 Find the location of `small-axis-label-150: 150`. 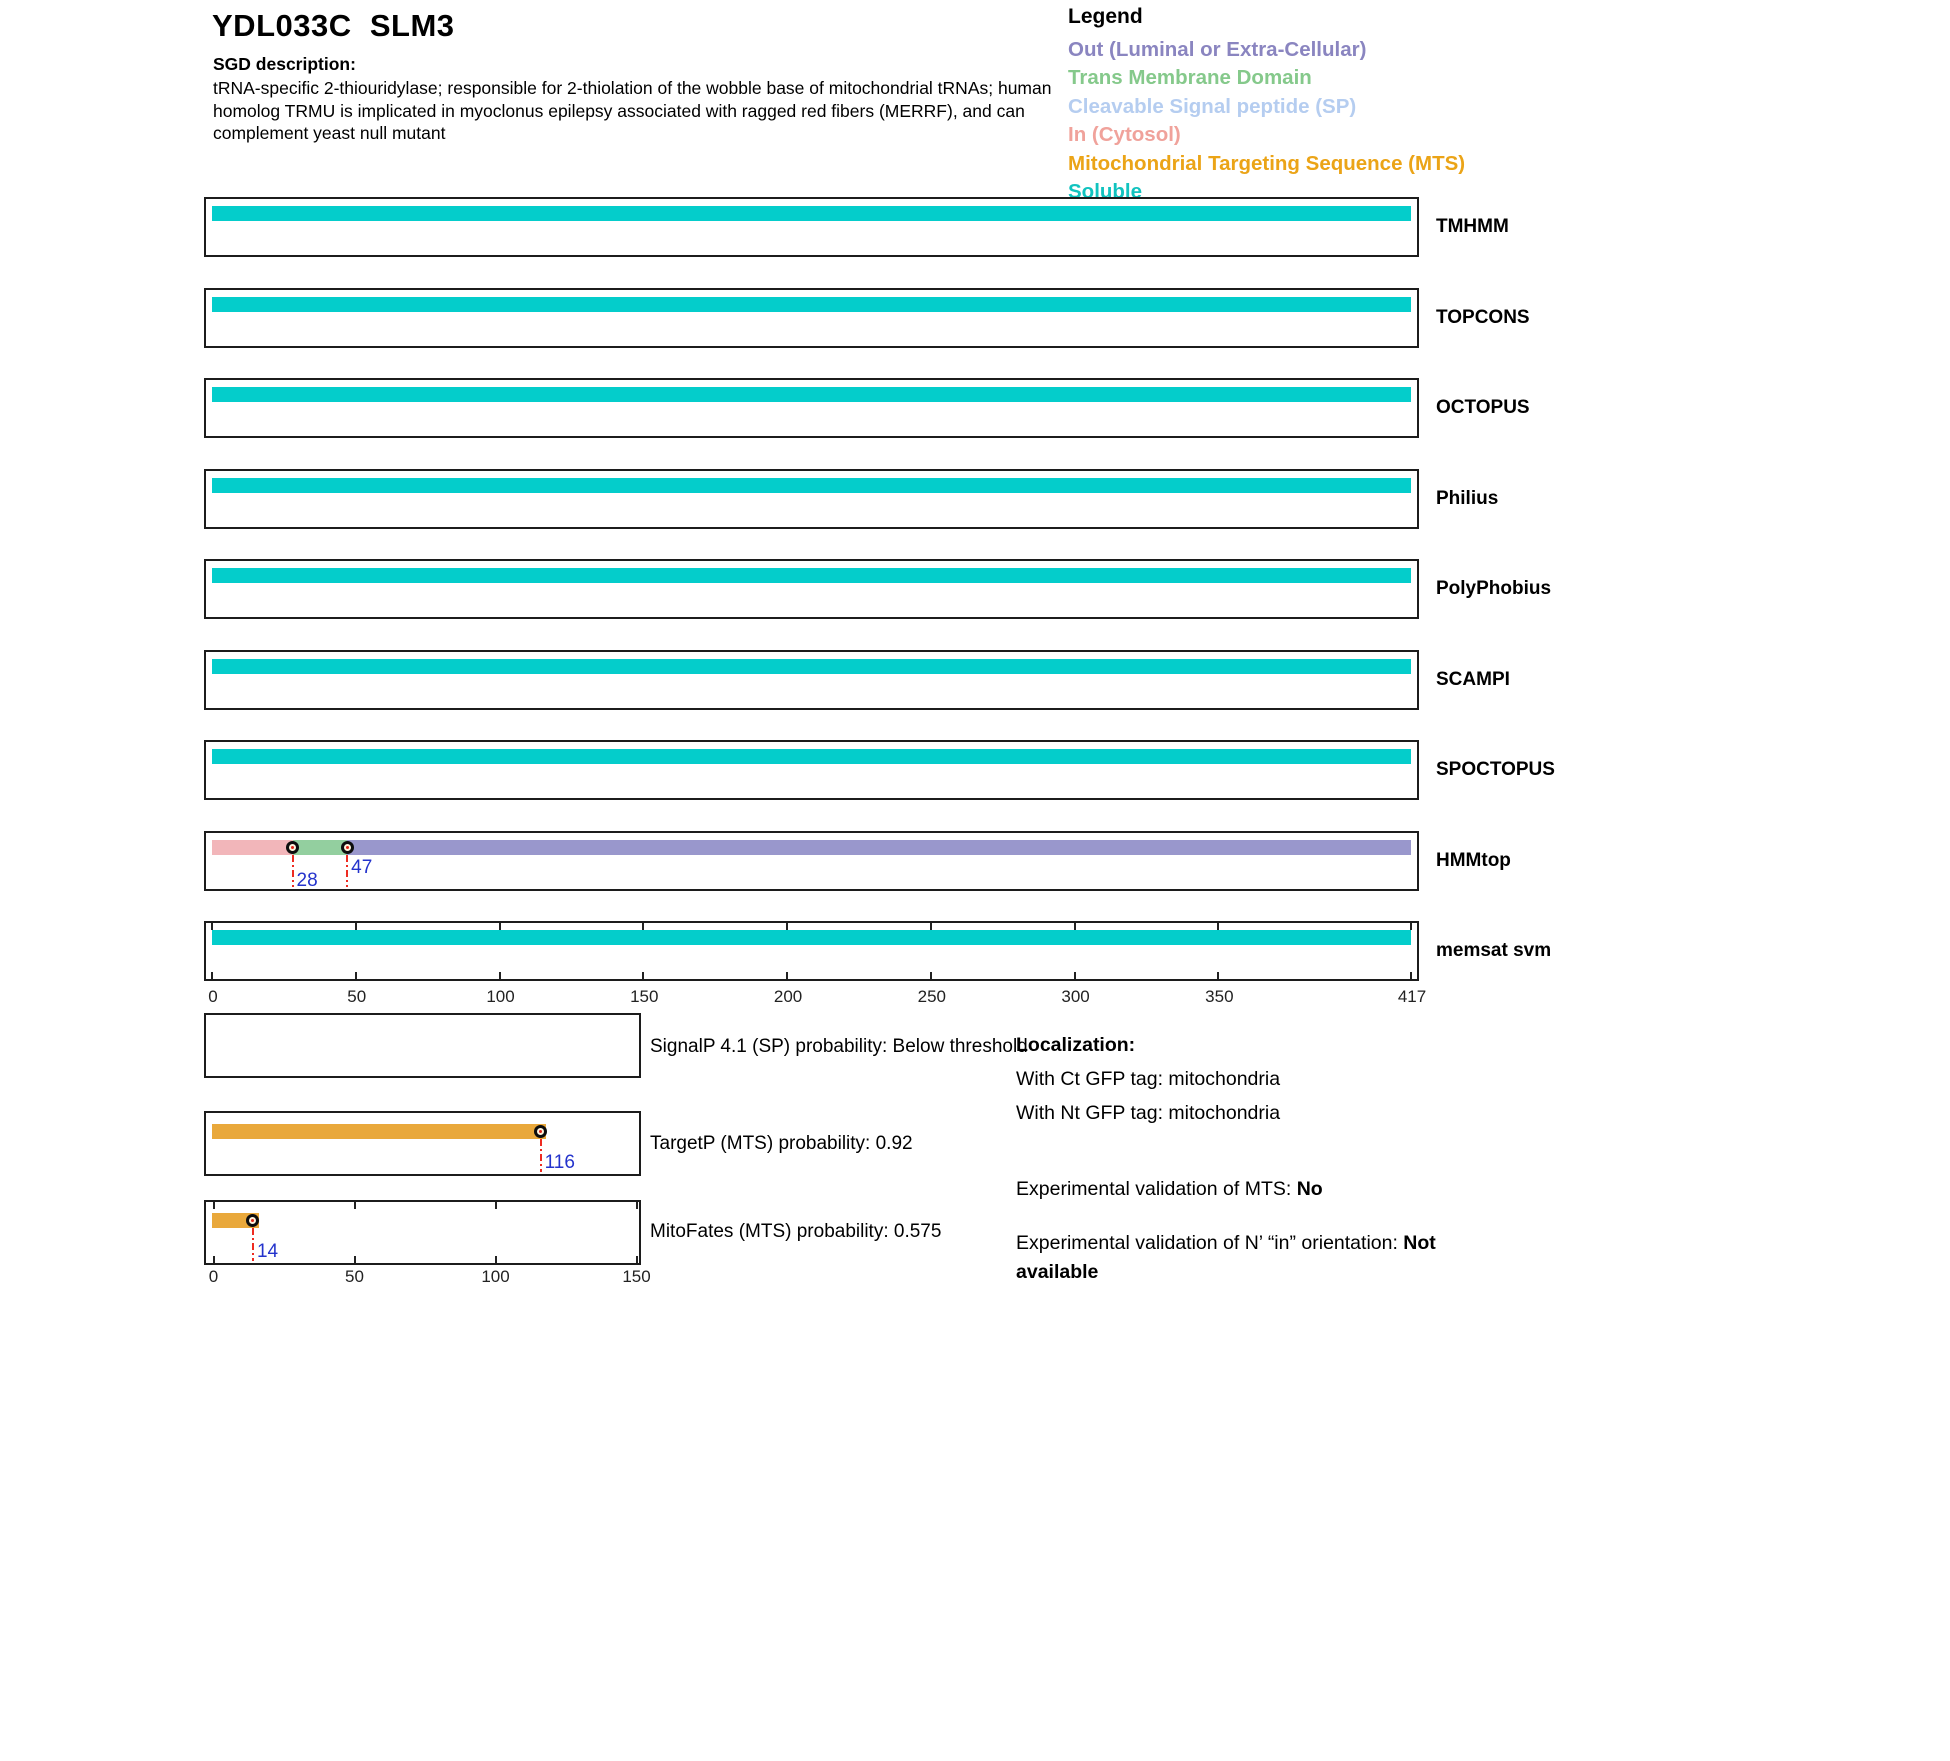

small-axis-label-150: 150 is located at coordinates (636, 1276).